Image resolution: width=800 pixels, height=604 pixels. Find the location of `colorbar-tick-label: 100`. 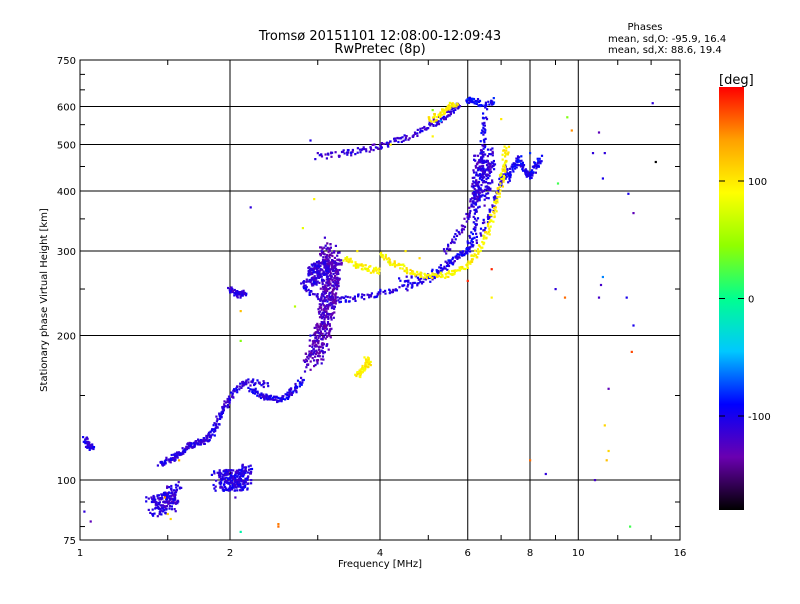

colorbar-tick-label: 100 is located at coordinates (757, 182).